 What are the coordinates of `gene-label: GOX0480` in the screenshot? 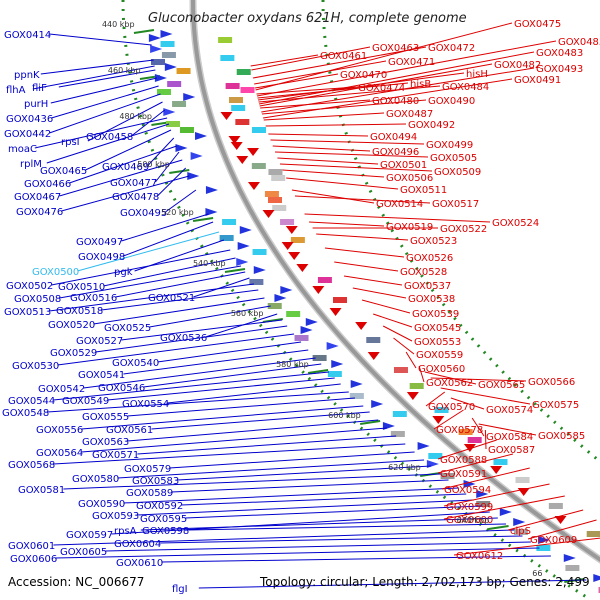 It's located at (395, 101).